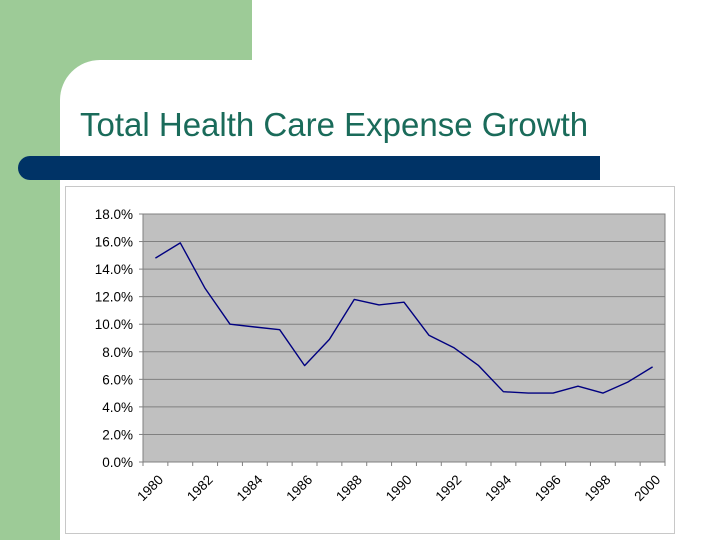 This screenshot has height=540, width=720. What do you see at coordinates (114, 269) in the screenshot?
I see `y-tick-label: 14.0%` at bounding box center [114, 269].